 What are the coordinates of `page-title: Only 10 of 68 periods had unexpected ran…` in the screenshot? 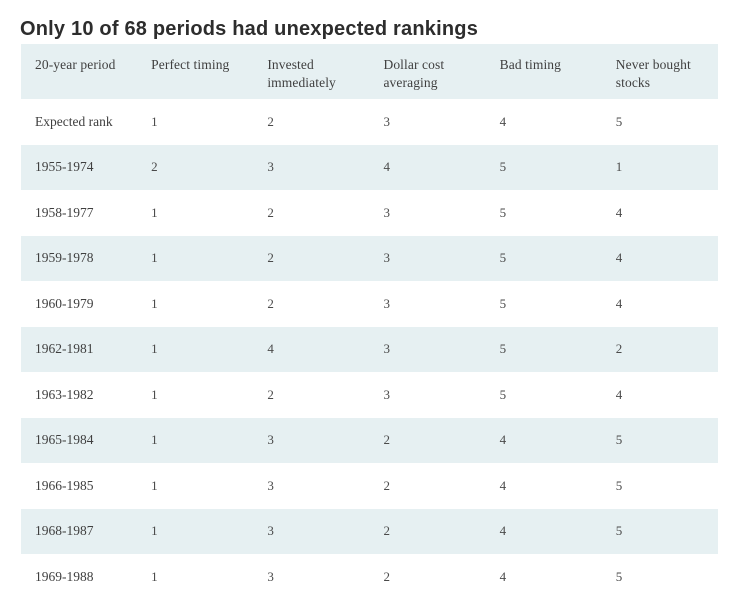 It's located at (249, 29).